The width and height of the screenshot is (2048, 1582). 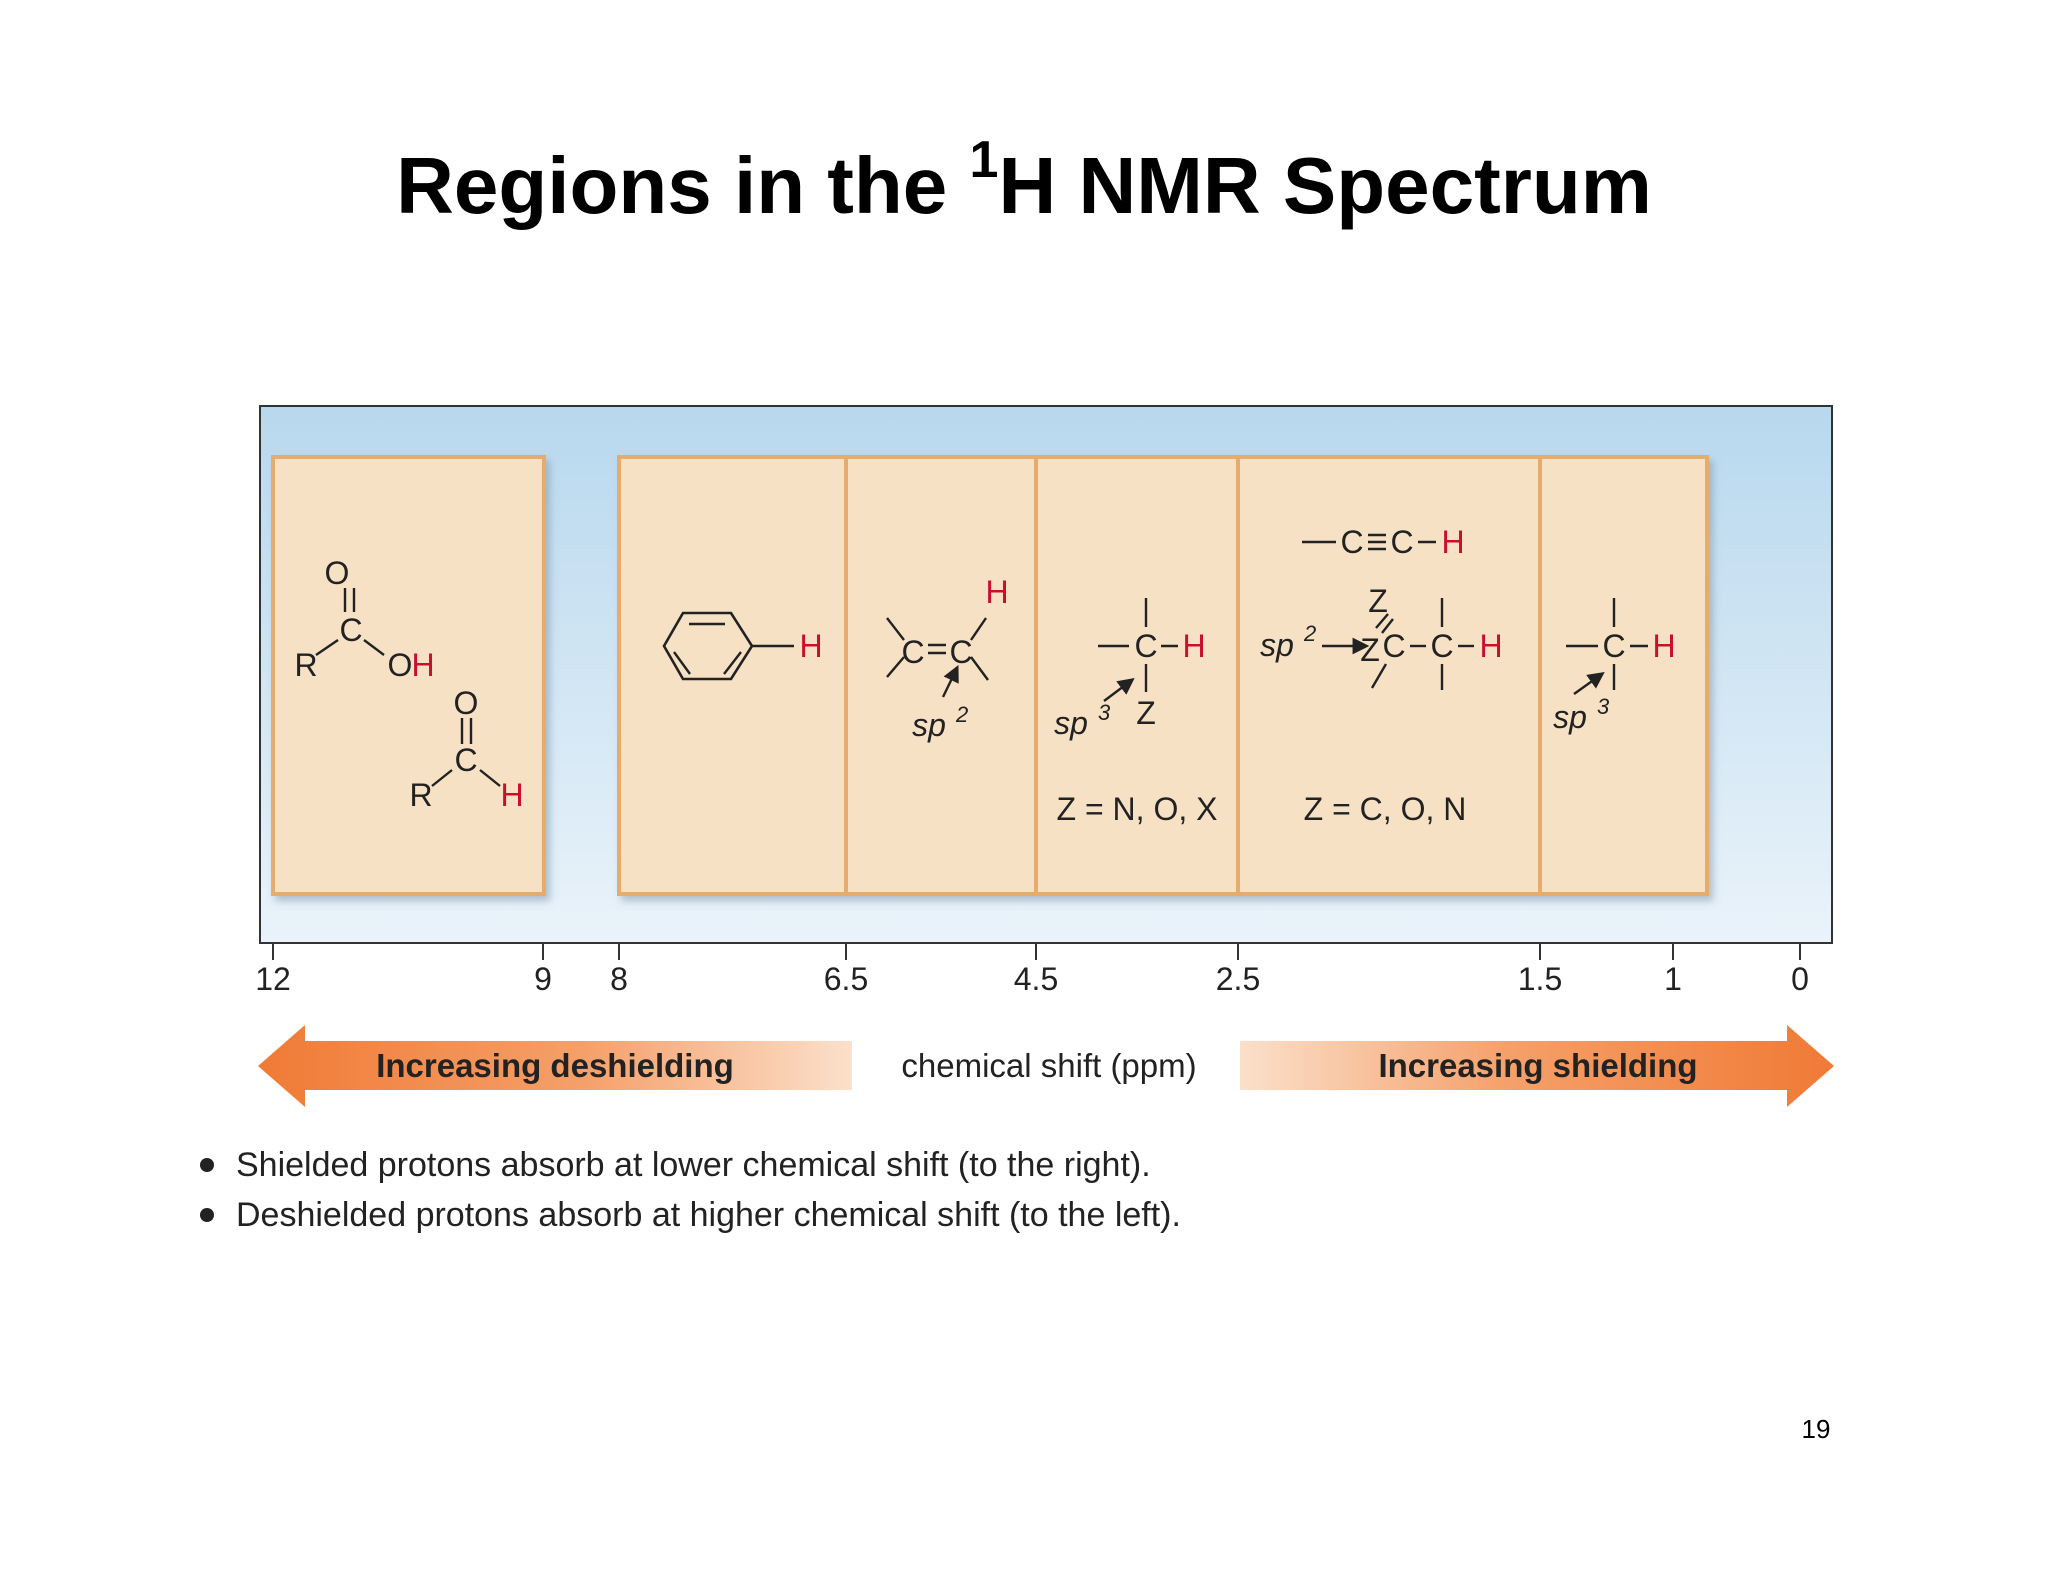 I want to click on title-pre: Regions in the, so click(x=683, y=185).